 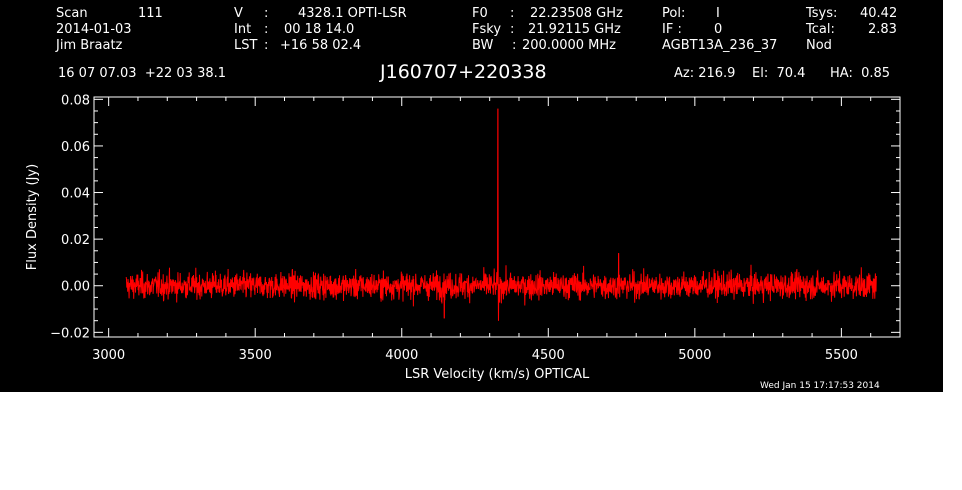 I want to click on bw-value: 200.0000 MHz, so click(x=569, y=45).